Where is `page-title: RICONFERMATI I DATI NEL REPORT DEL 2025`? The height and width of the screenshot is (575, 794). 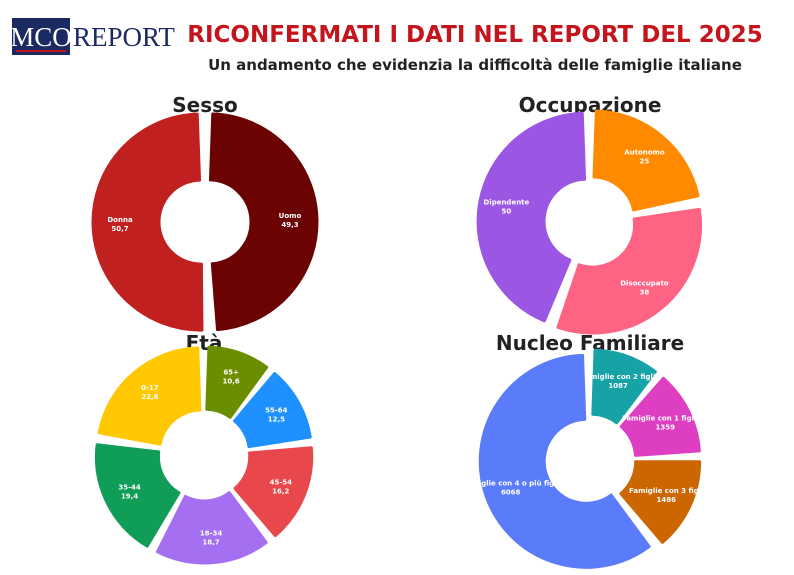
page-title: RICONFERMATI I DATI NEL REPORT DEL 2025 is located at coordinates (474, 35).